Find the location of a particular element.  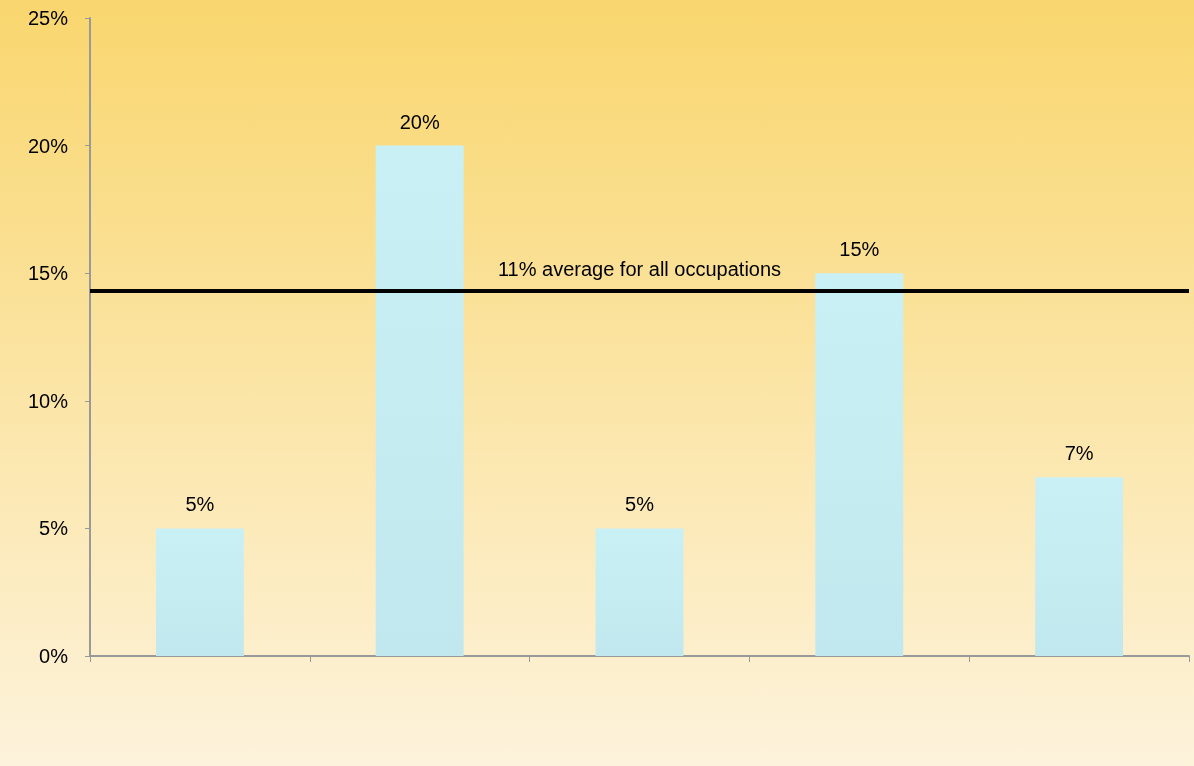

y-tick-label: 15% is located at coordinates (48, 273).